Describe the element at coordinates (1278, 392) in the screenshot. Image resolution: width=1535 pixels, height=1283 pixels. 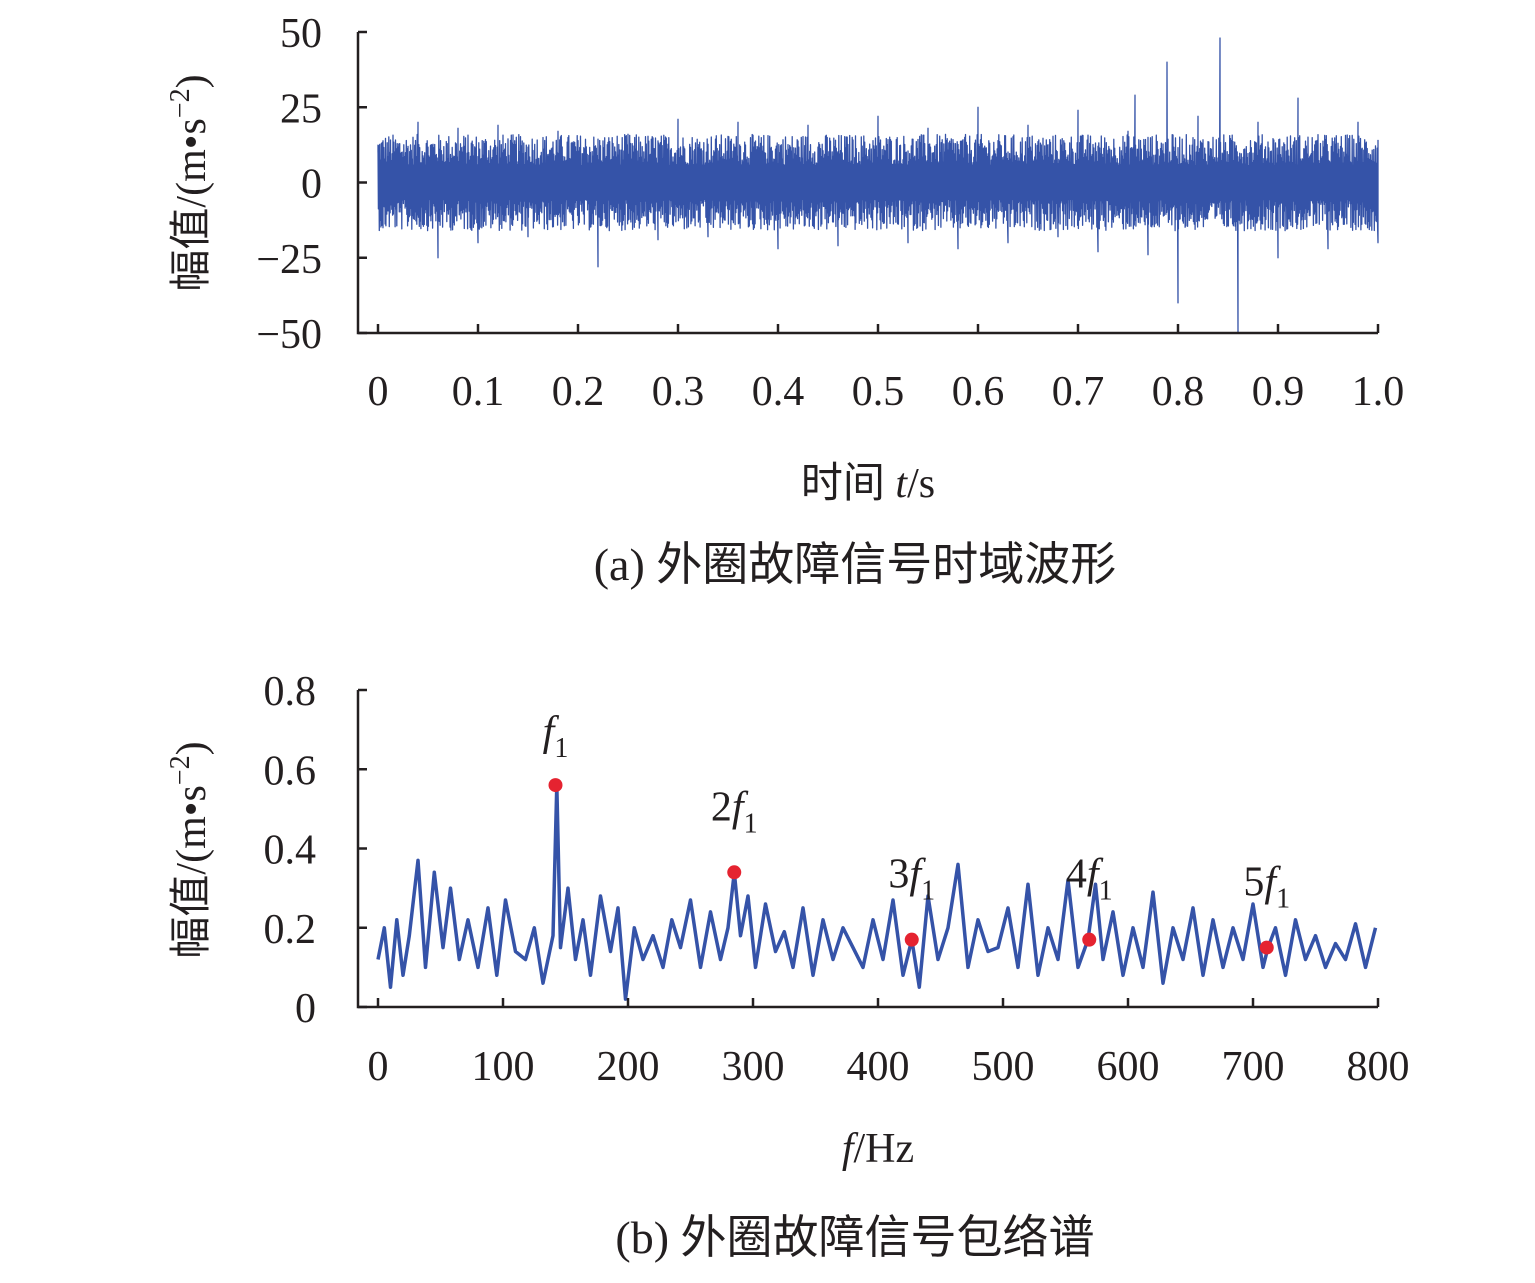
I see `x-tick-label: 0.9` at that location.